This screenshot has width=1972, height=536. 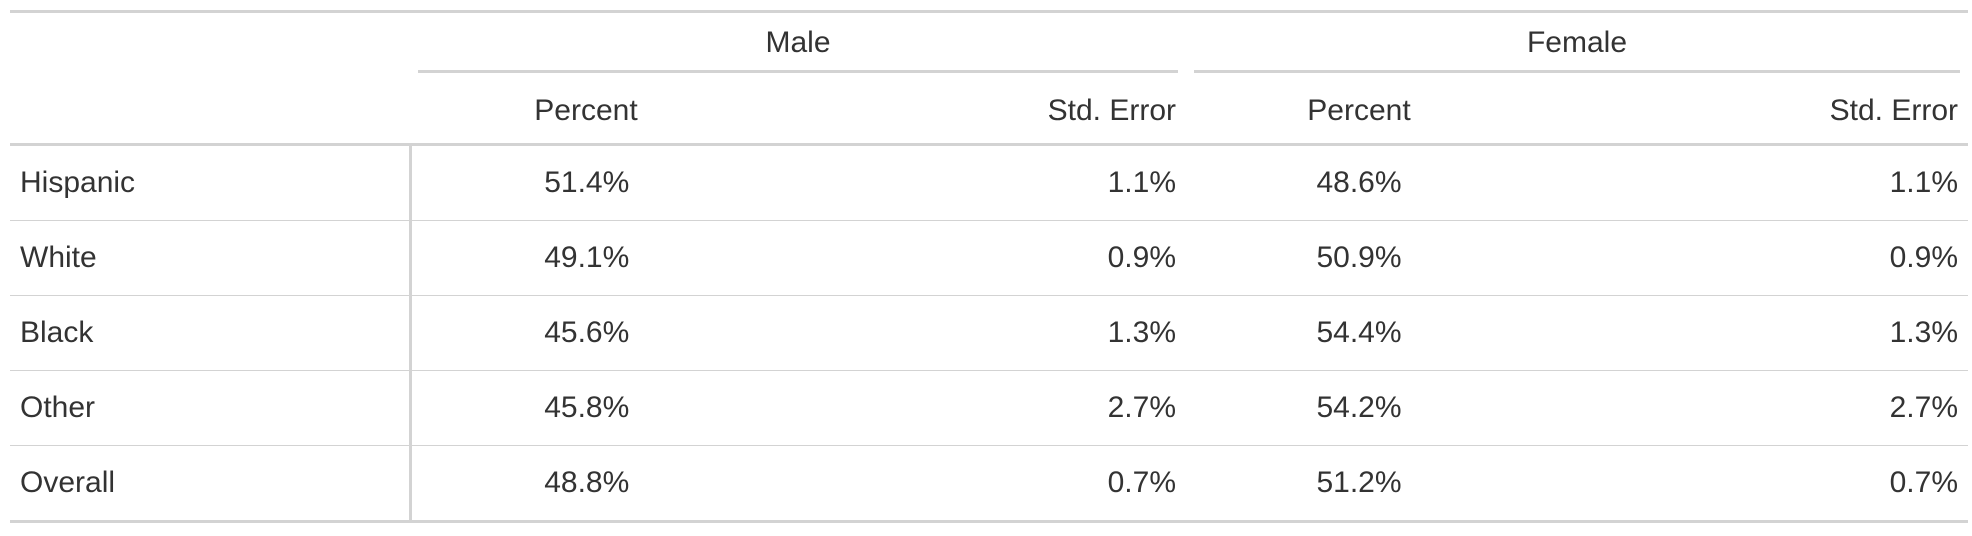 I want to click on spanner-female: Female, so click(x=1577, y=46).